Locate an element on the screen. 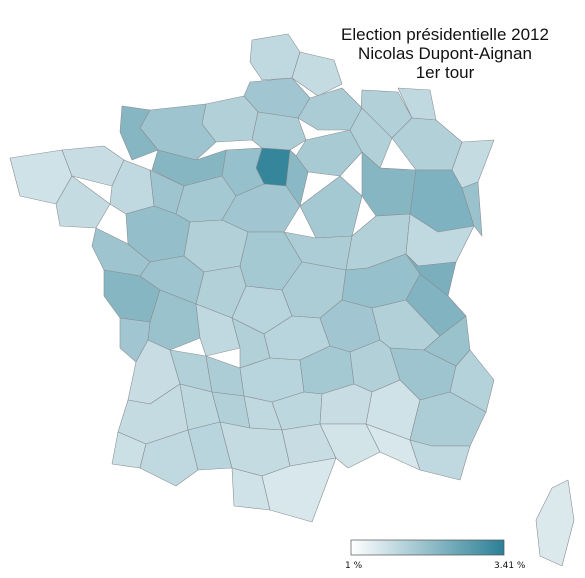 Image resolution: width=585 pixels, height=578 pixels. title-line-2: Nicolas Dupont-Aignan is located at coordinates (445, 53).